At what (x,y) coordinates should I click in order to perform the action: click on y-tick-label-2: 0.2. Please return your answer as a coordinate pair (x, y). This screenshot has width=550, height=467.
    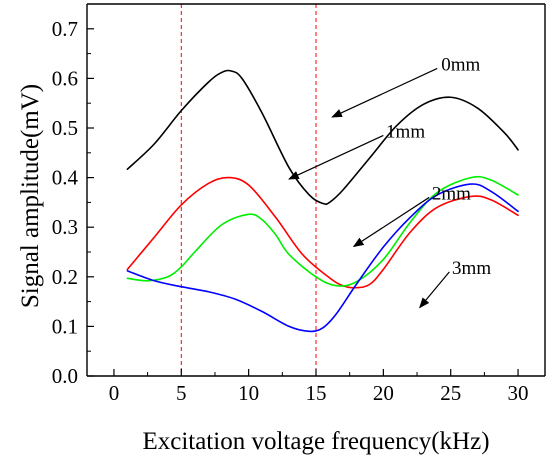
    Looking at the image, I should click on (65, 277).